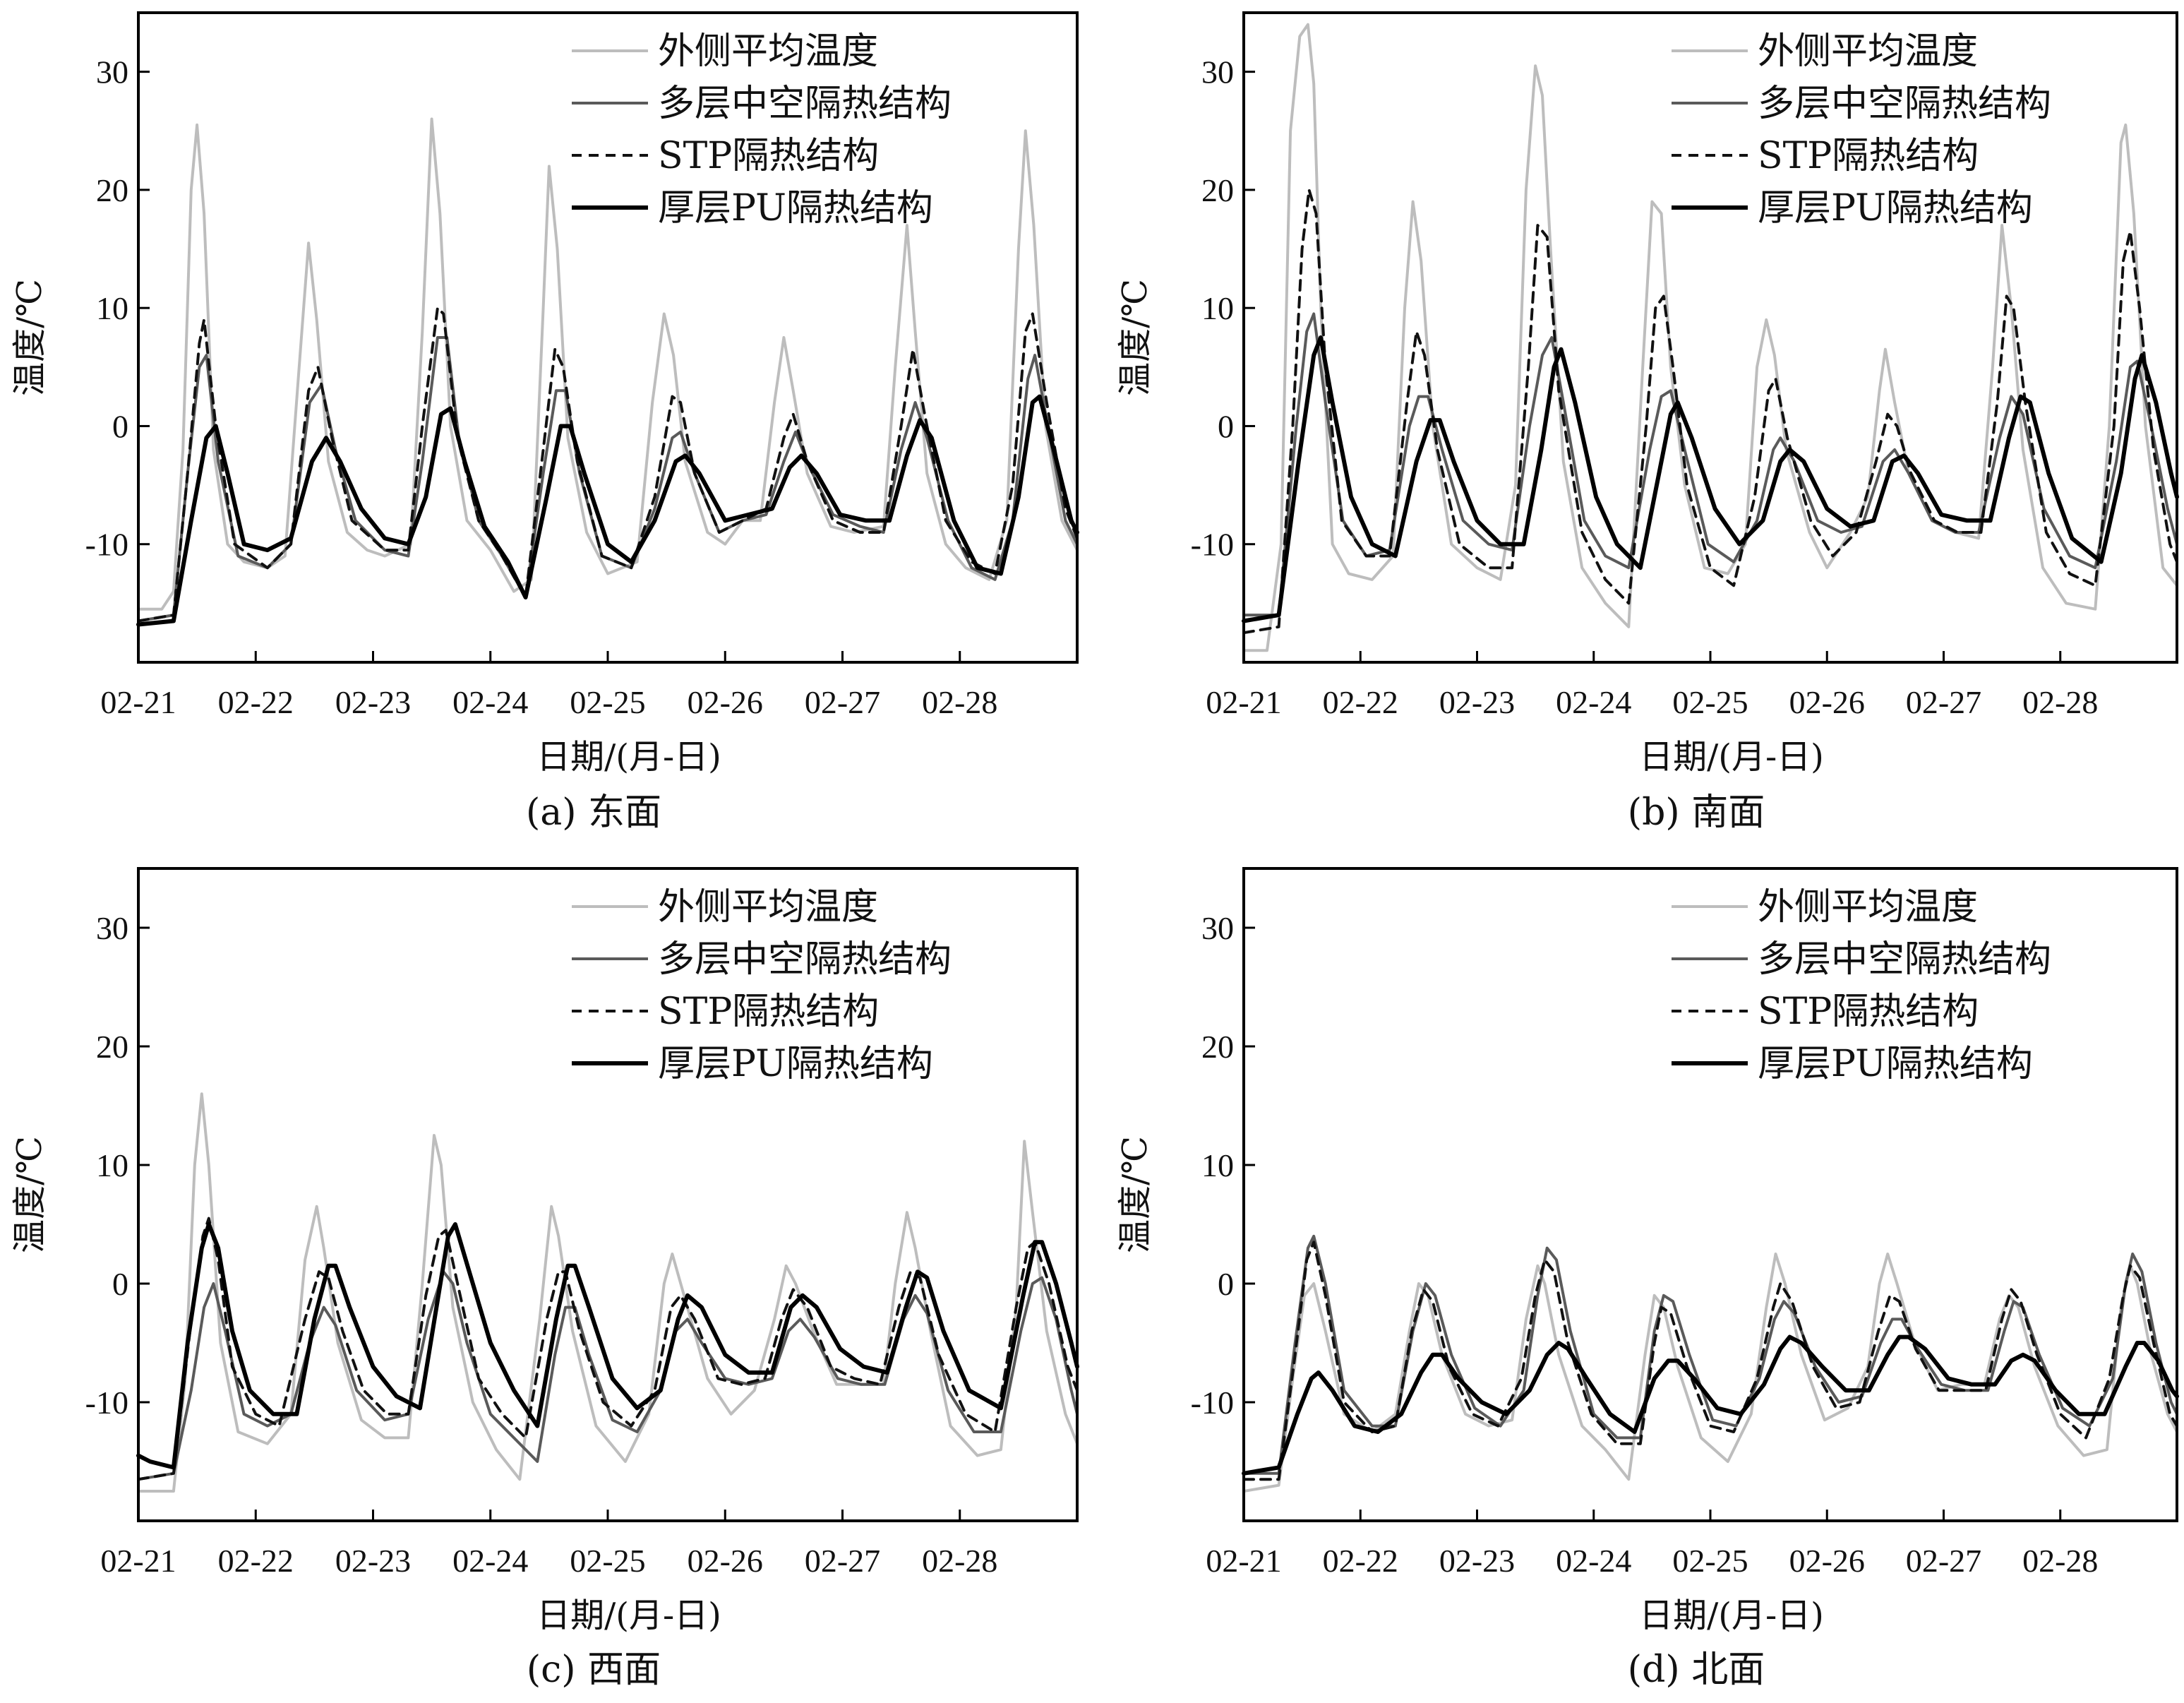  What do you see at coordinates (594, 1670) in the screenshot?
I see `panel-caption: (c) 西面` at bounding box center [594, 1670].